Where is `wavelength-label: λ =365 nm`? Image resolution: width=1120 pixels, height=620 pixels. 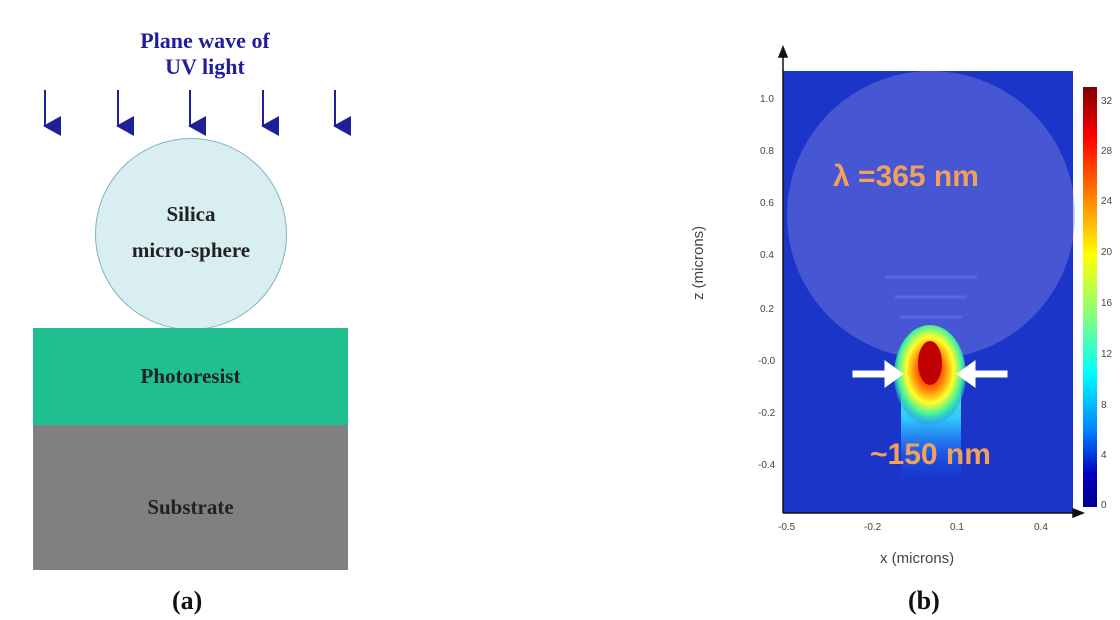 wavelength-label: λ =365 nm is located at coordinates (906, 176).